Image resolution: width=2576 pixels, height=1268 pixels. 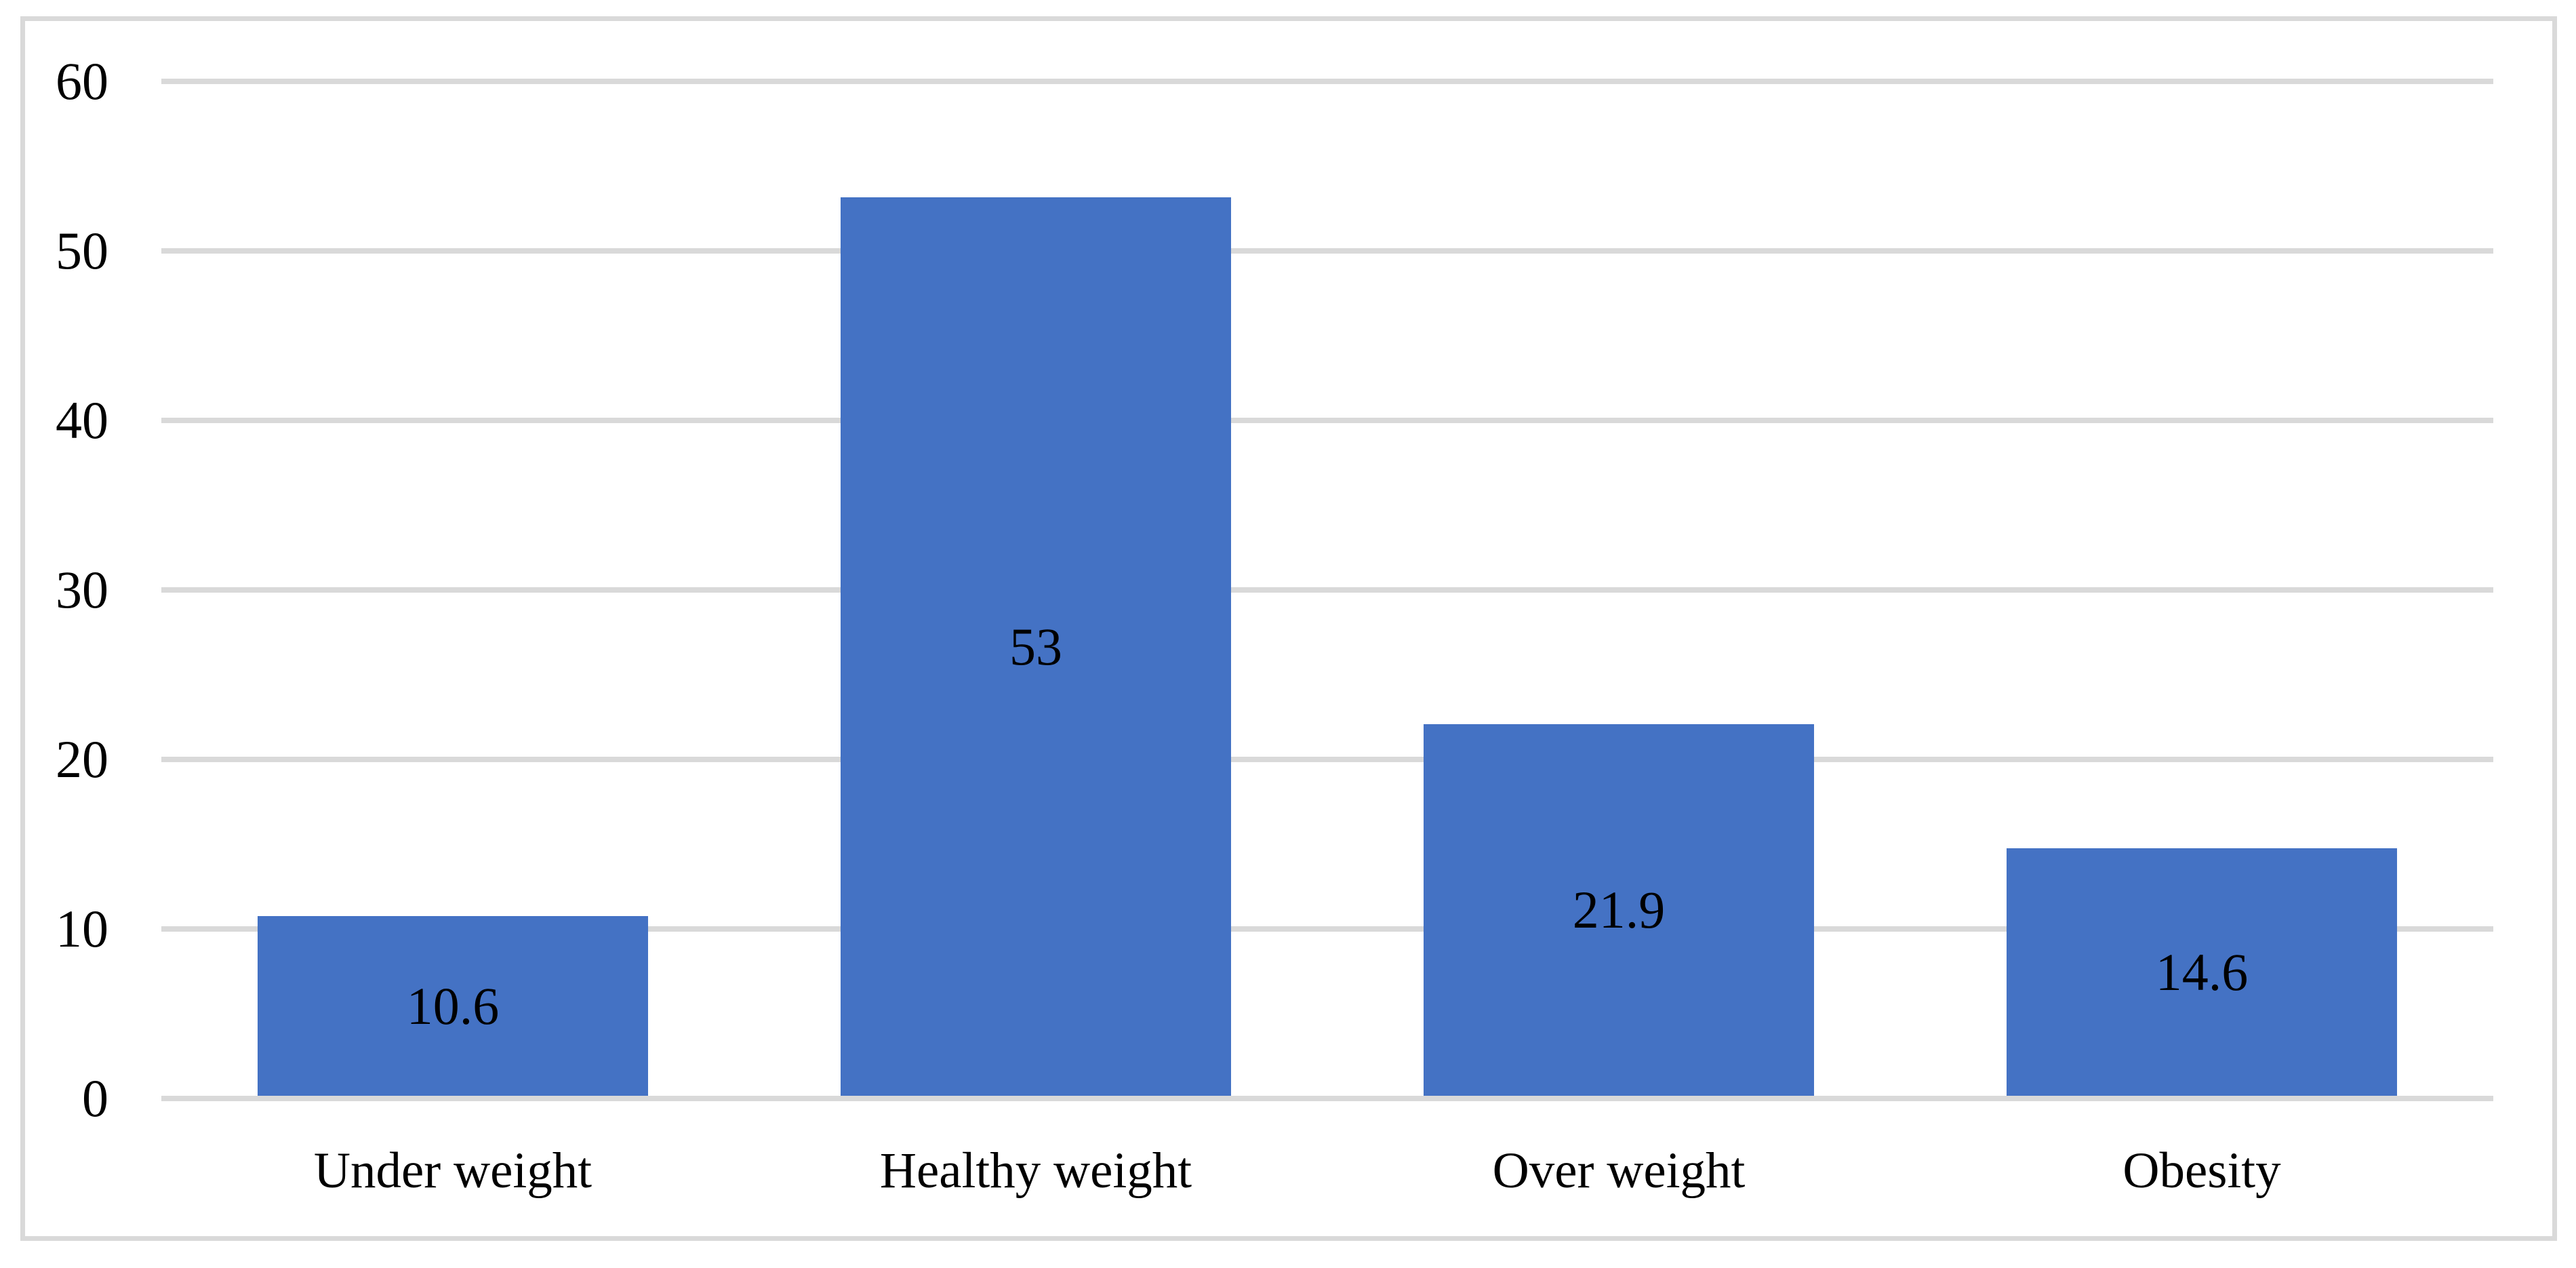 I want to click on bar-data-label: 10.6, so click(x=453, y=1005).